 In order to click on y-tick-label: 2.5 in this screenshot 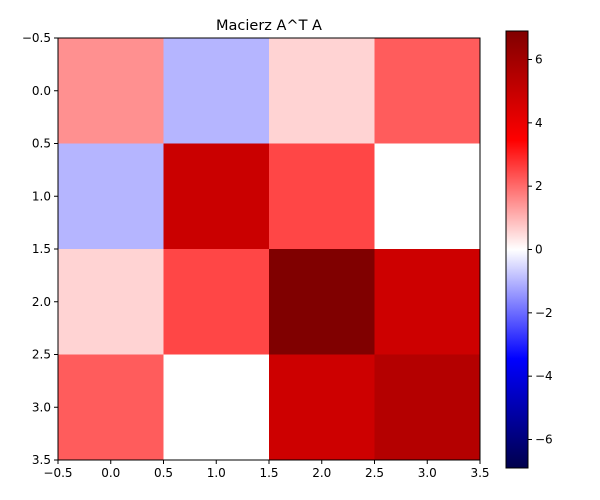, I will do `click(41, 355)`.